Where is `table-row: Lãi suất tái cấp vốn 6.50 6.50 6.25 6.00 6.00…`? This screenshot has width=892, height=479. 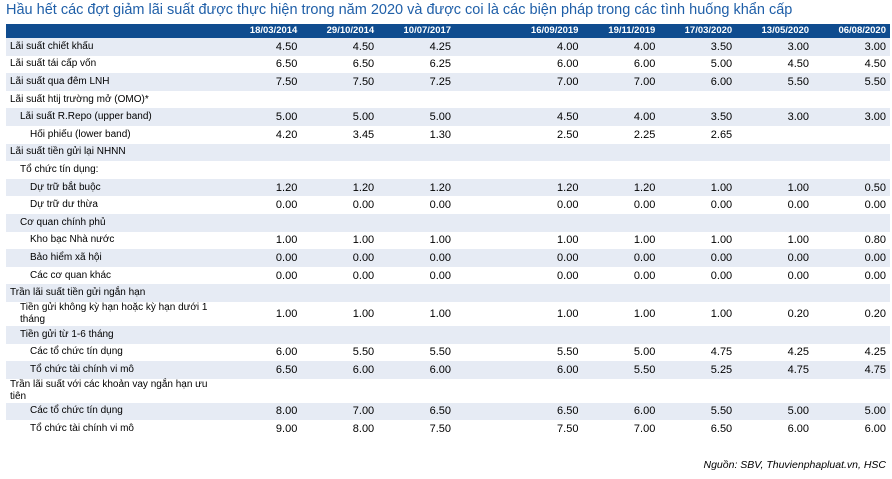
table-row: Lãi suất tái cấp vốn 6.50 6.50 6.25 6.00 6.00… is located at coordinates (448, 64).